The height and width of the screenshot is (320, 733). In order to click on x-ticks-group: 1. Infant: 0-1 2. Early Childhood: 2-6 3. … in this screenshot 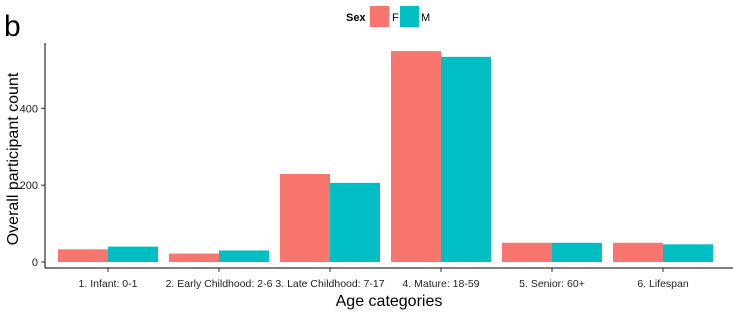, I will do `click(384, 279)`.